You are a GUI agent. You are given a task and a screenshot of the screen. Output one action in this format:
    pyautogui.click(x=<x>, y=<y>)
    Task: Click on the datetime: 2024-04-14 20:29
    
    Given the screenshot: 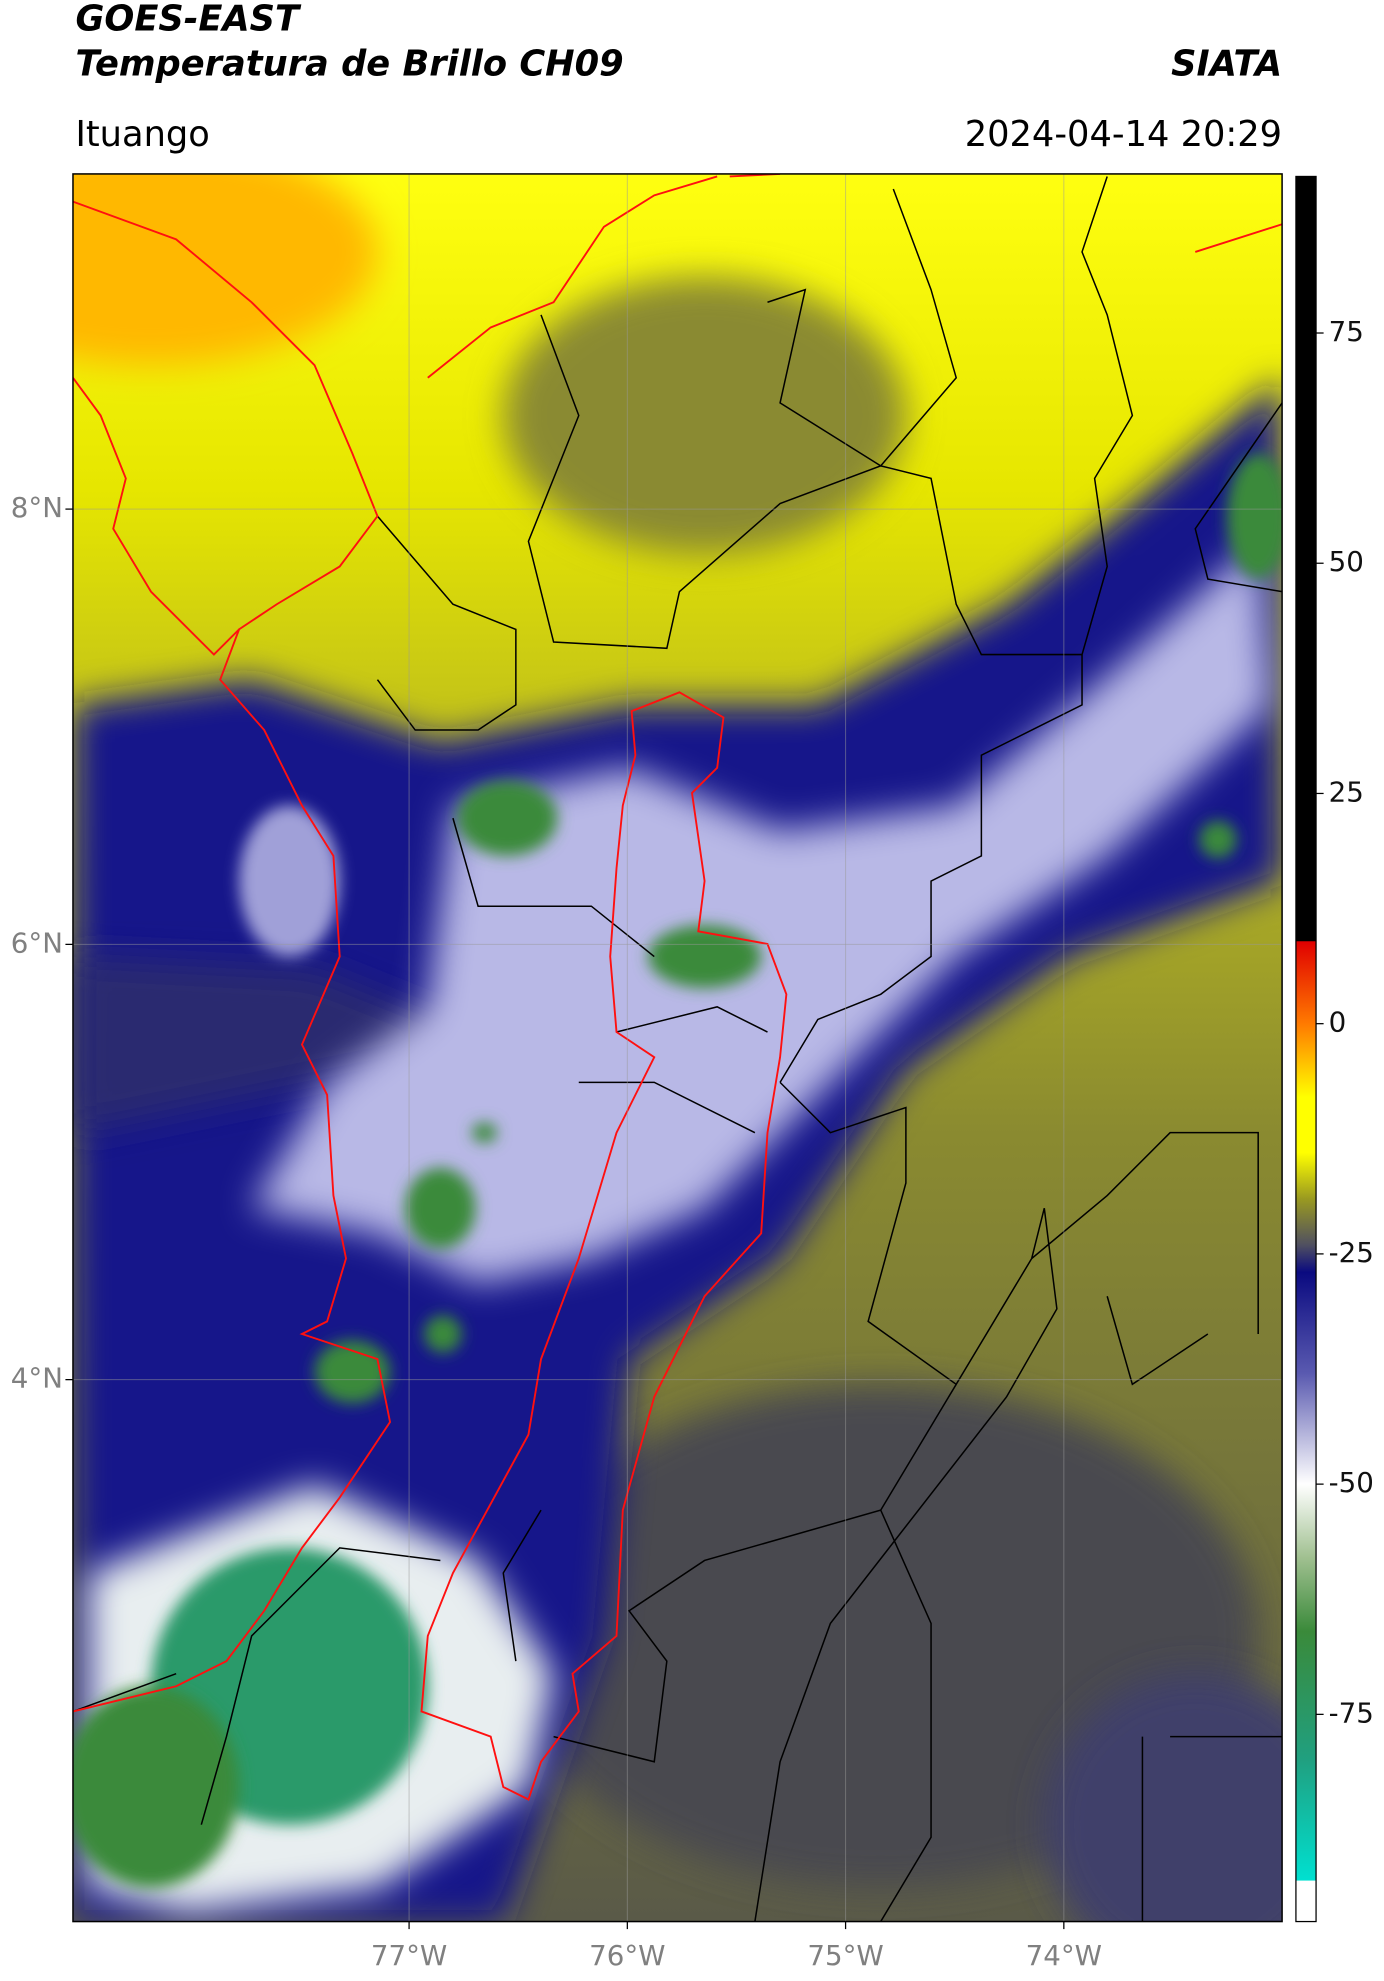 What is the action you would take?
    pyautogui.click(x=1123, y=134)
    